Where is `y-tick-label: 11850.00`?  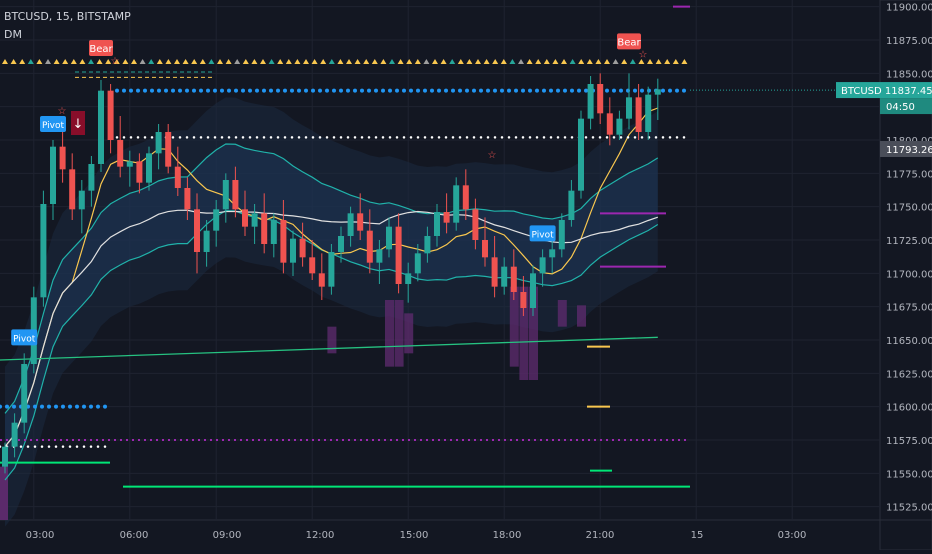 y-tick-label: 11850.00 is located at coordinates (909, 74).